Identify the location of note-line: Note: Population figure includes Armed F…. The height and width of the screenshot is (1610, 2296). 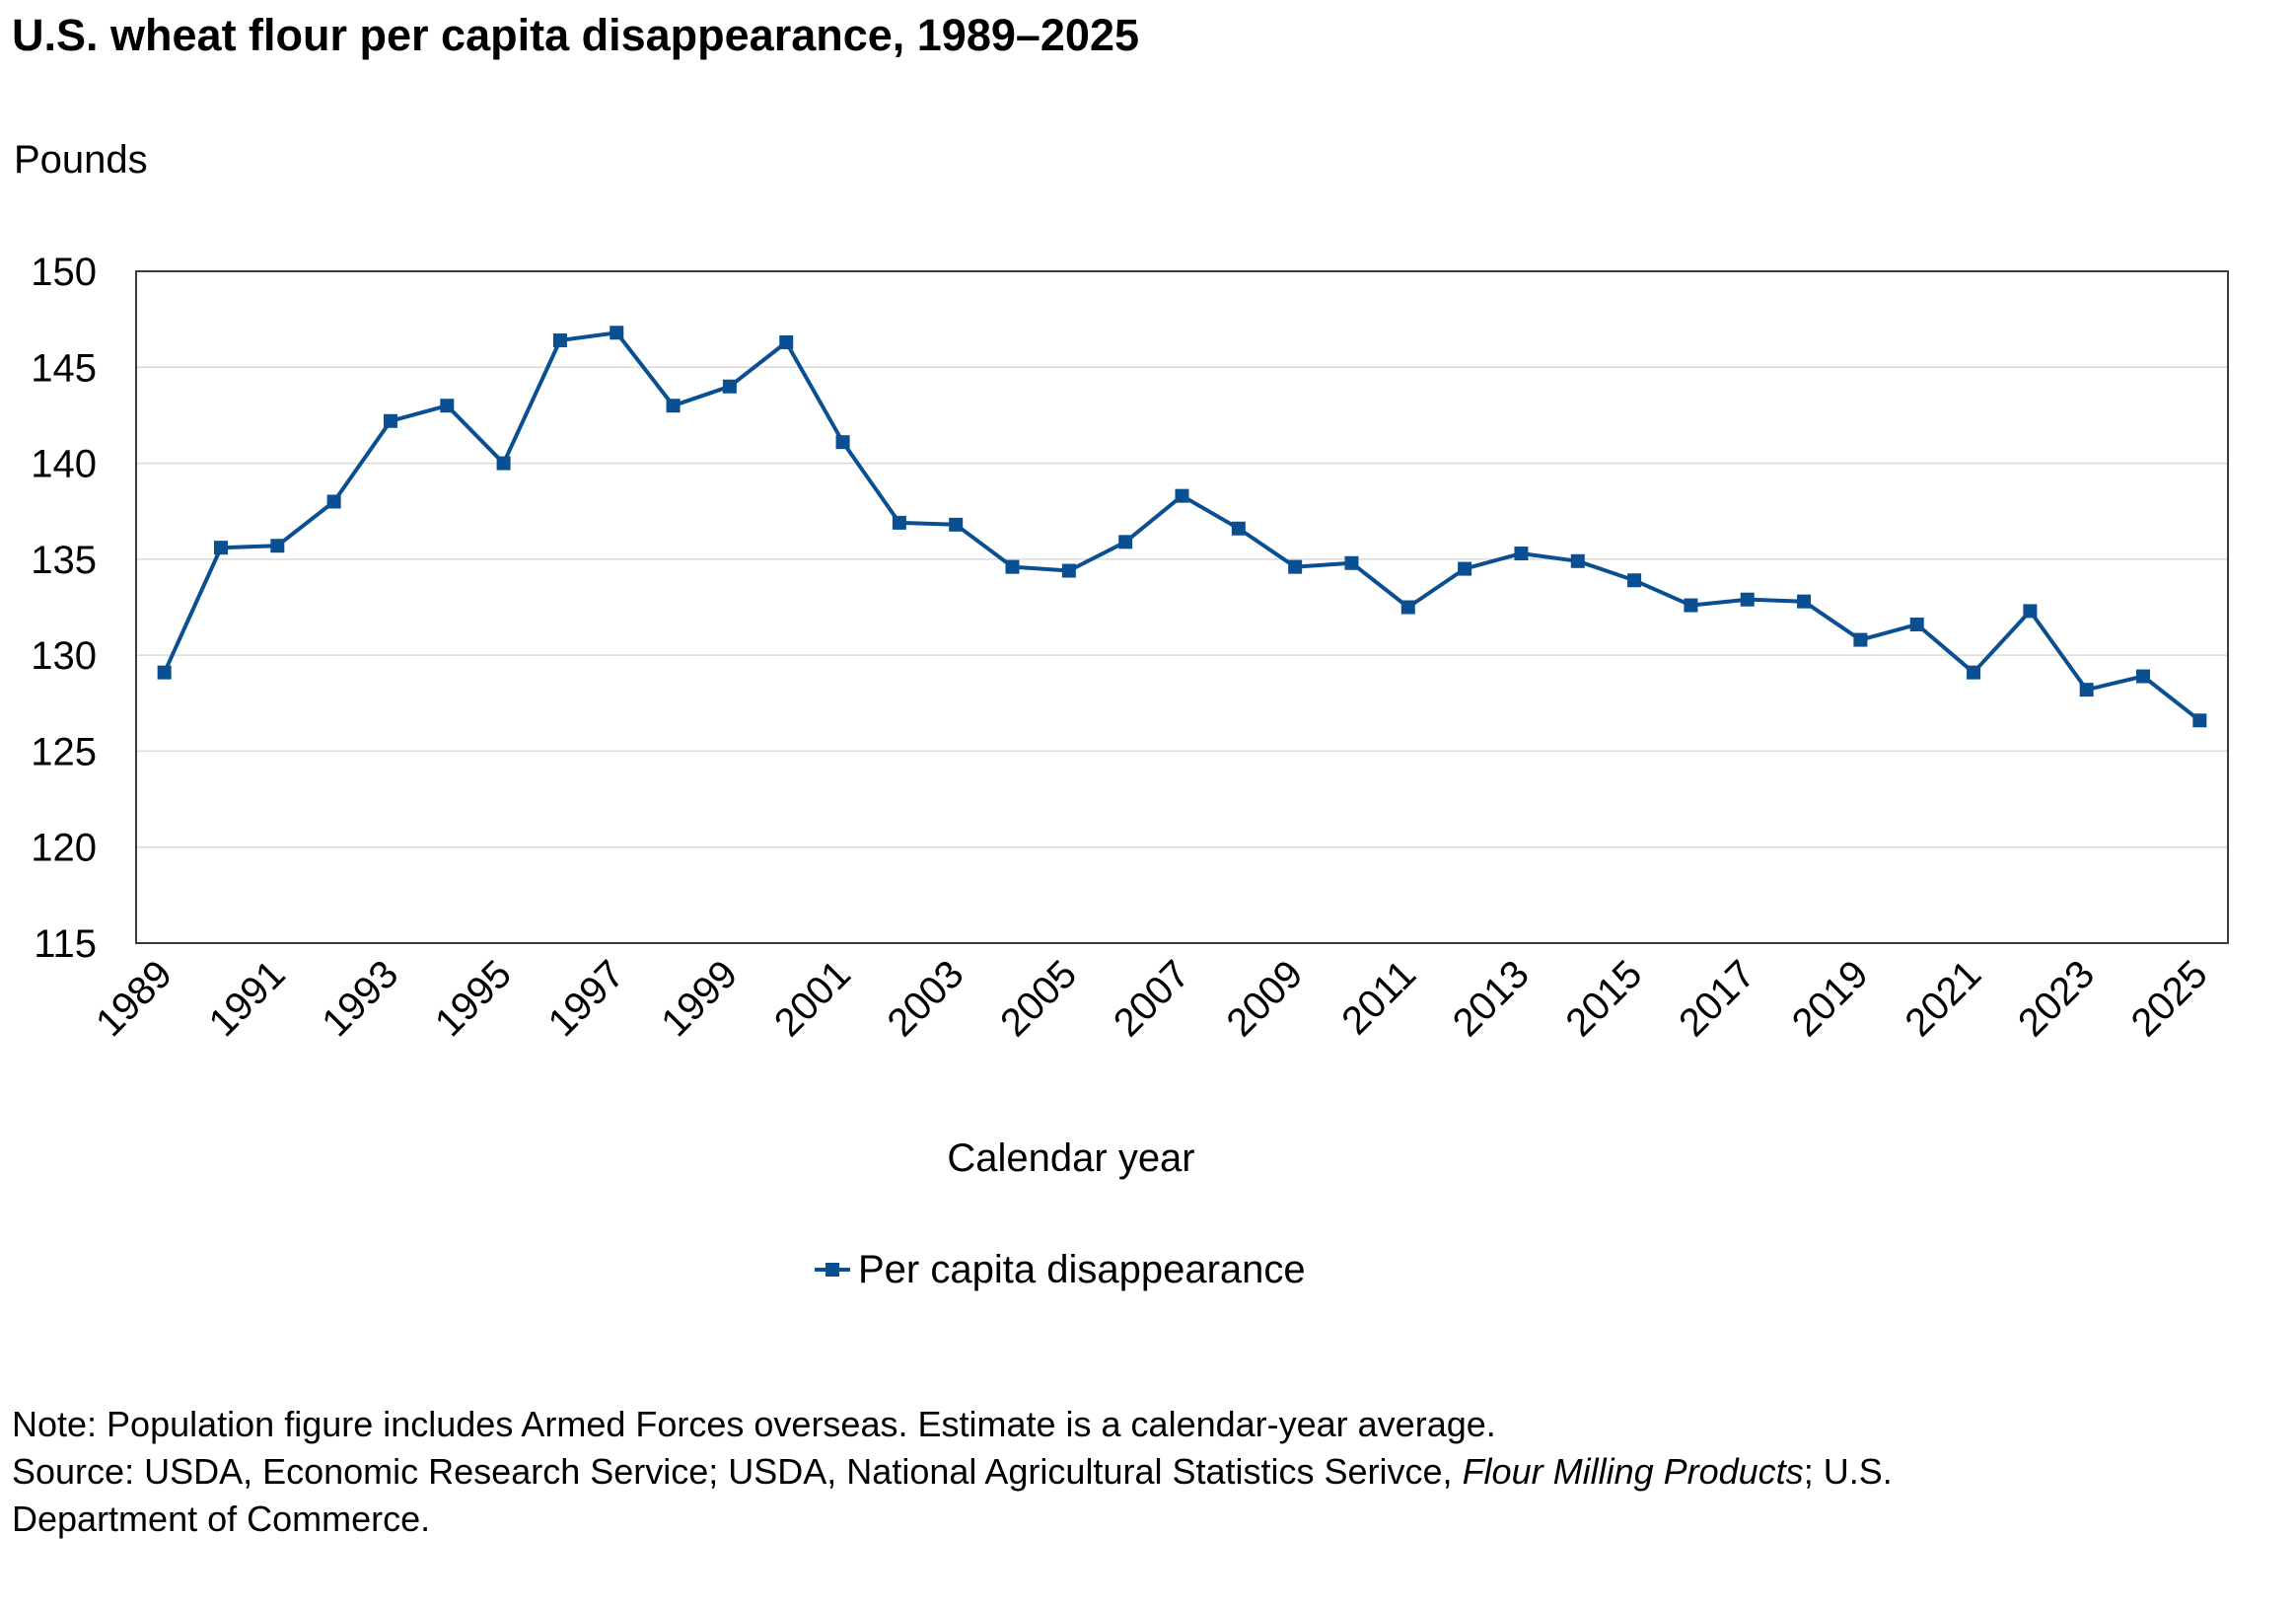
(754, 1424).